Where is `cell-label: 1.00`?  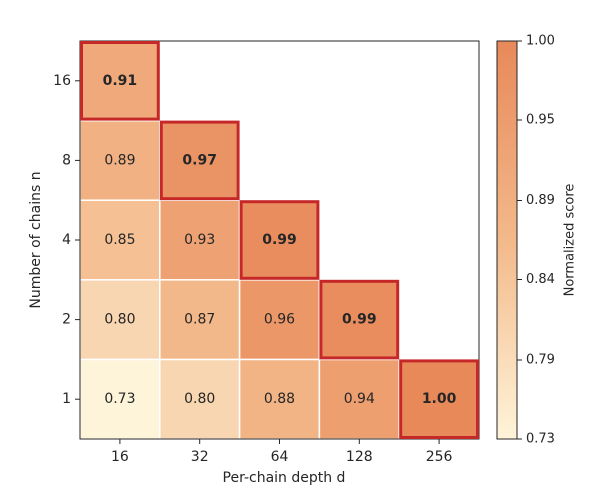
cell-label: 1.00 is located at coordinates (439, 399).